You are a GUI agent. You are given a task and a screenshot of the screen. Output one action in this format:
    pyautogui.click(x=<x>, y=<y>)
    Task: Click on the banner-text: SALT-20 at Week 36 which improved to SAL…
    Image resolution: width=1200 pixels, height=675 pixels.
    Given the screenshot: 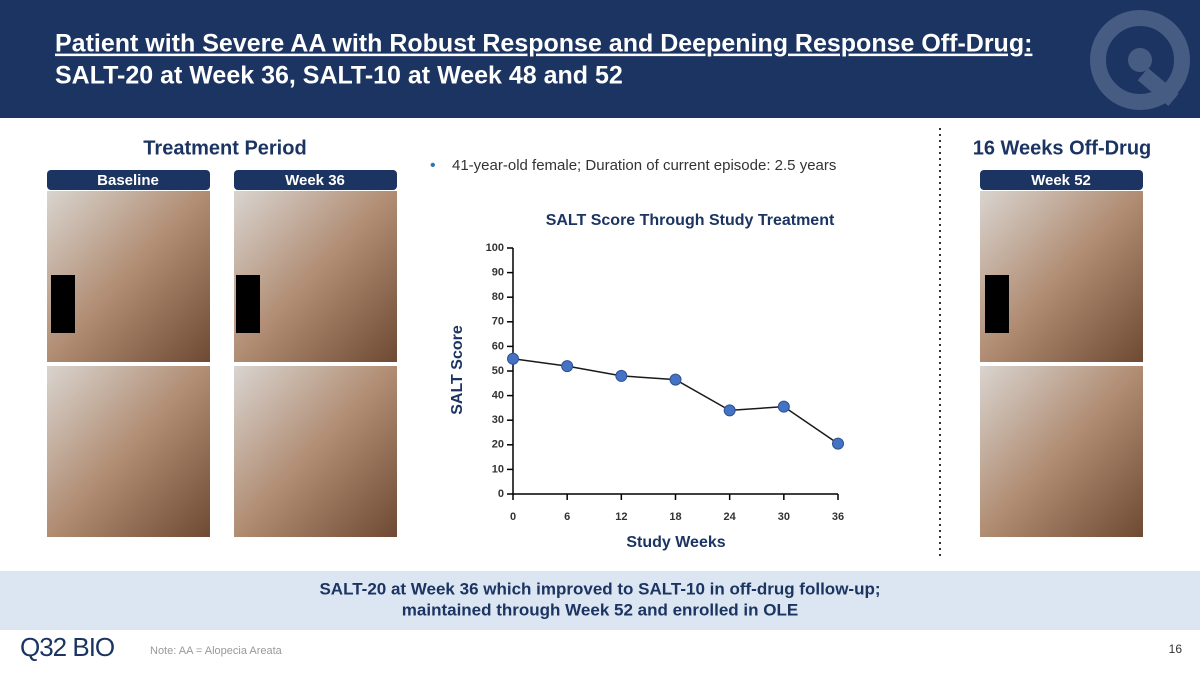 What is the action you would take?
    pyautogui.click(x=599, y=588)
    